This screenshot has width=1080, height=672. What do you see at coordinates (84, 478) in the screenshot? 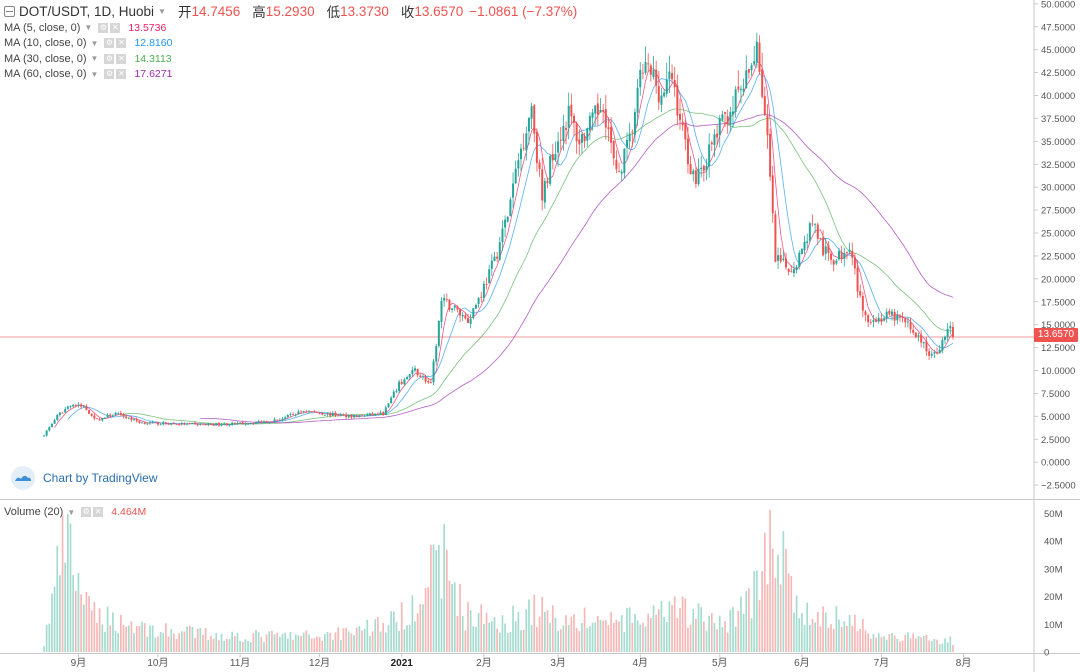
I see `tradingview-watermark: Chart by TradingView` at bounding box center [84, 478].